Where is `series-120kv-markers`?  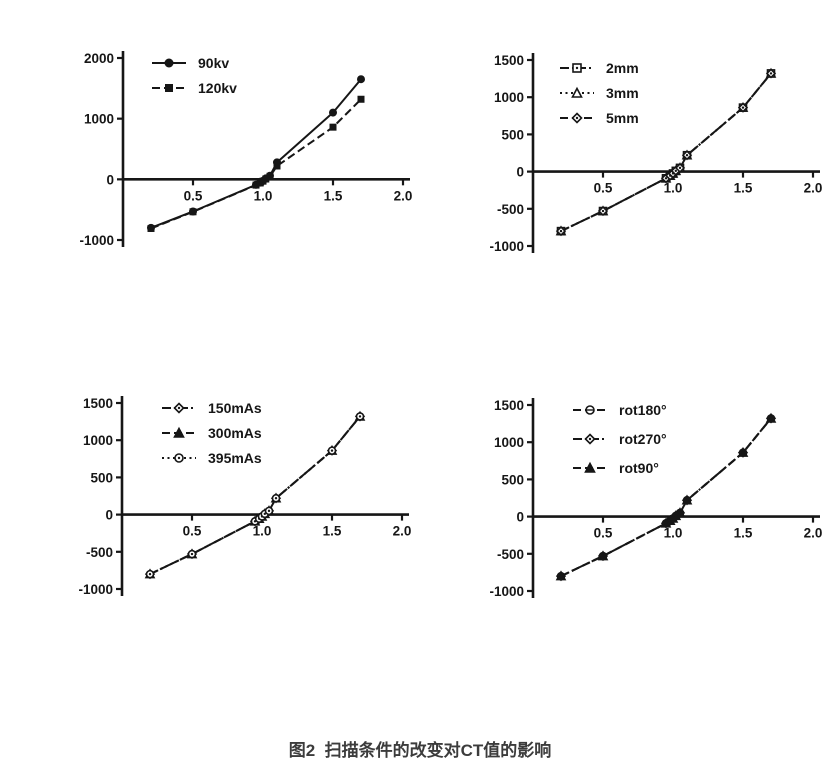
series-120kv-markers is located at coordinates (256, 163).